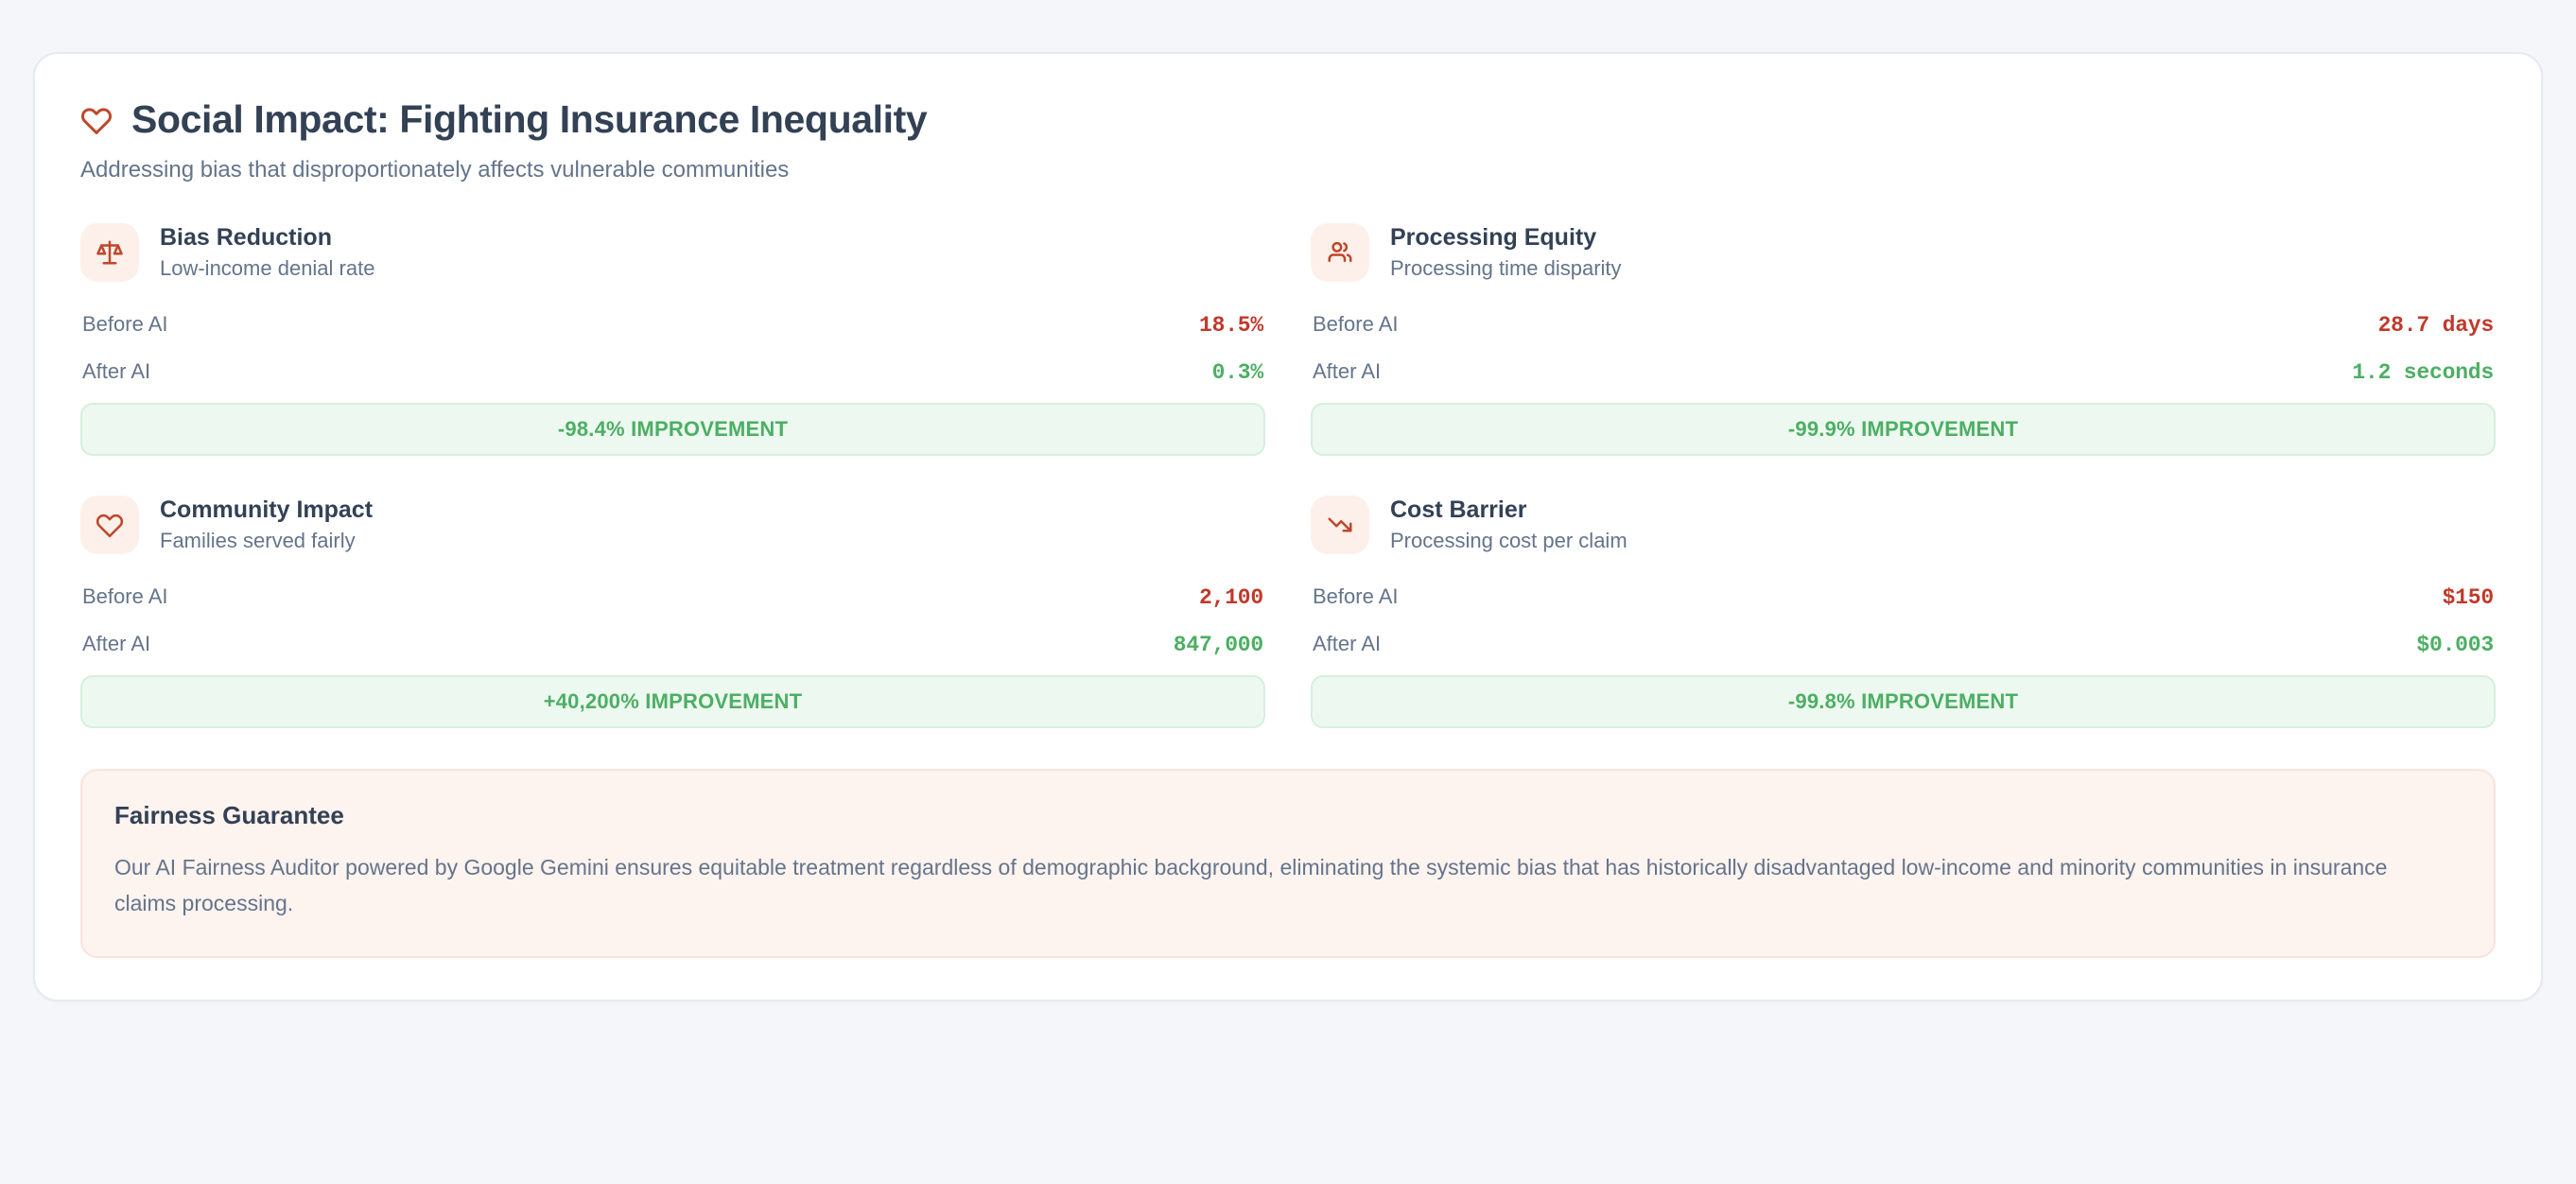  What do you see at coordinates (1903, 525) in the screenshot?
I see `metric-header: Cost Barrier Processing cost per claim` at bounding box center [1903, 525].